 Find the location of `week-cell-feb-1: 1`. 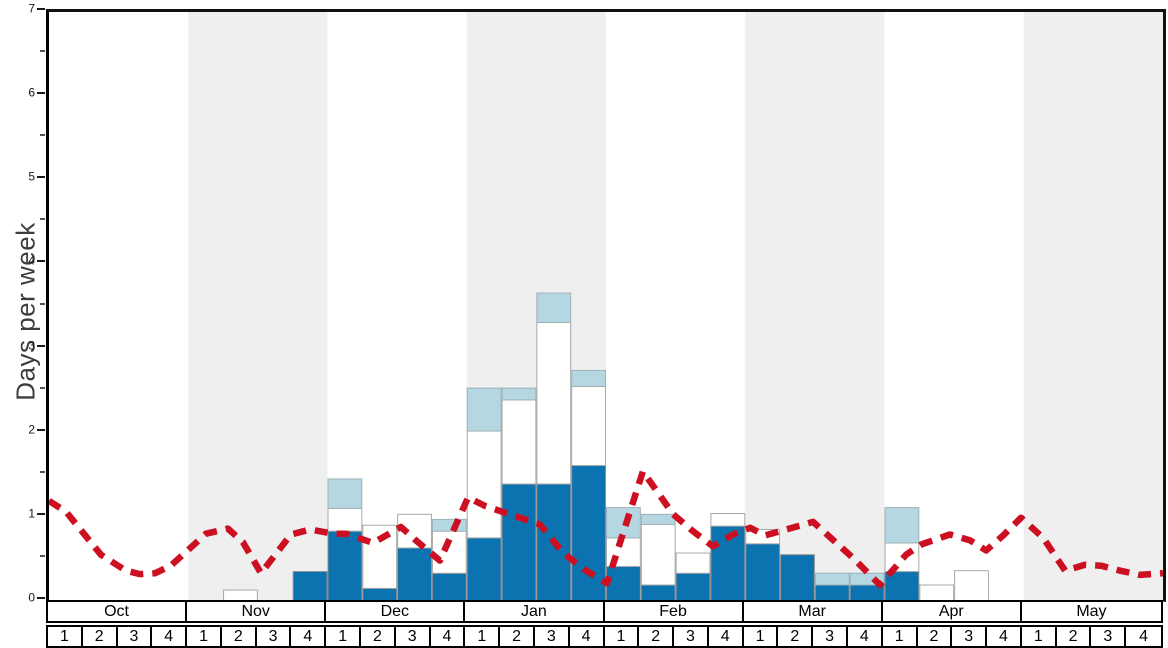

week-cell-feb-1: 1 is located at coordinates (622, 636).